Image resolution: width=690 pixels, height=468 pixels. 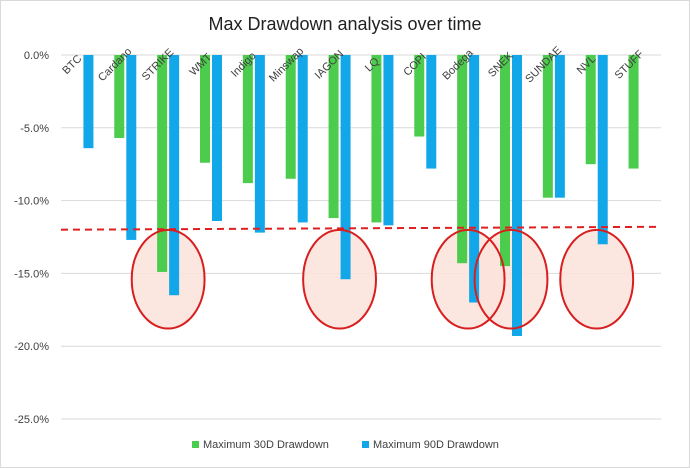 I want to click on y-tick-label: -25.0%, so click(x=31, y=420).